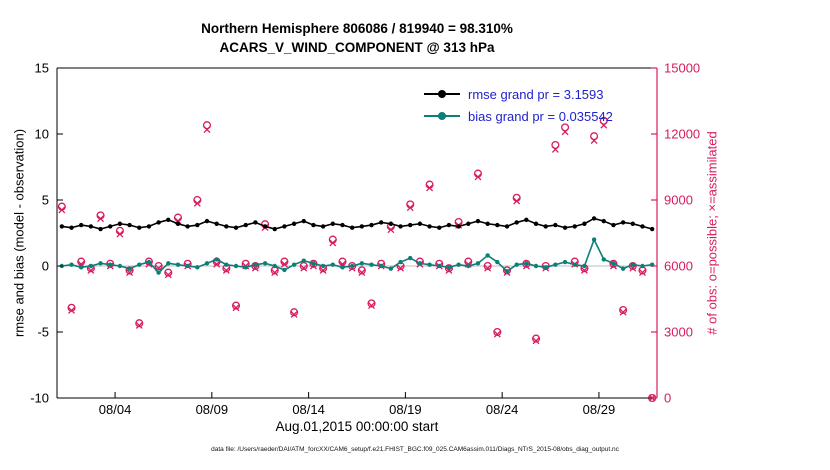  I want to click on svg-text: 08/24, so click(502, 409).